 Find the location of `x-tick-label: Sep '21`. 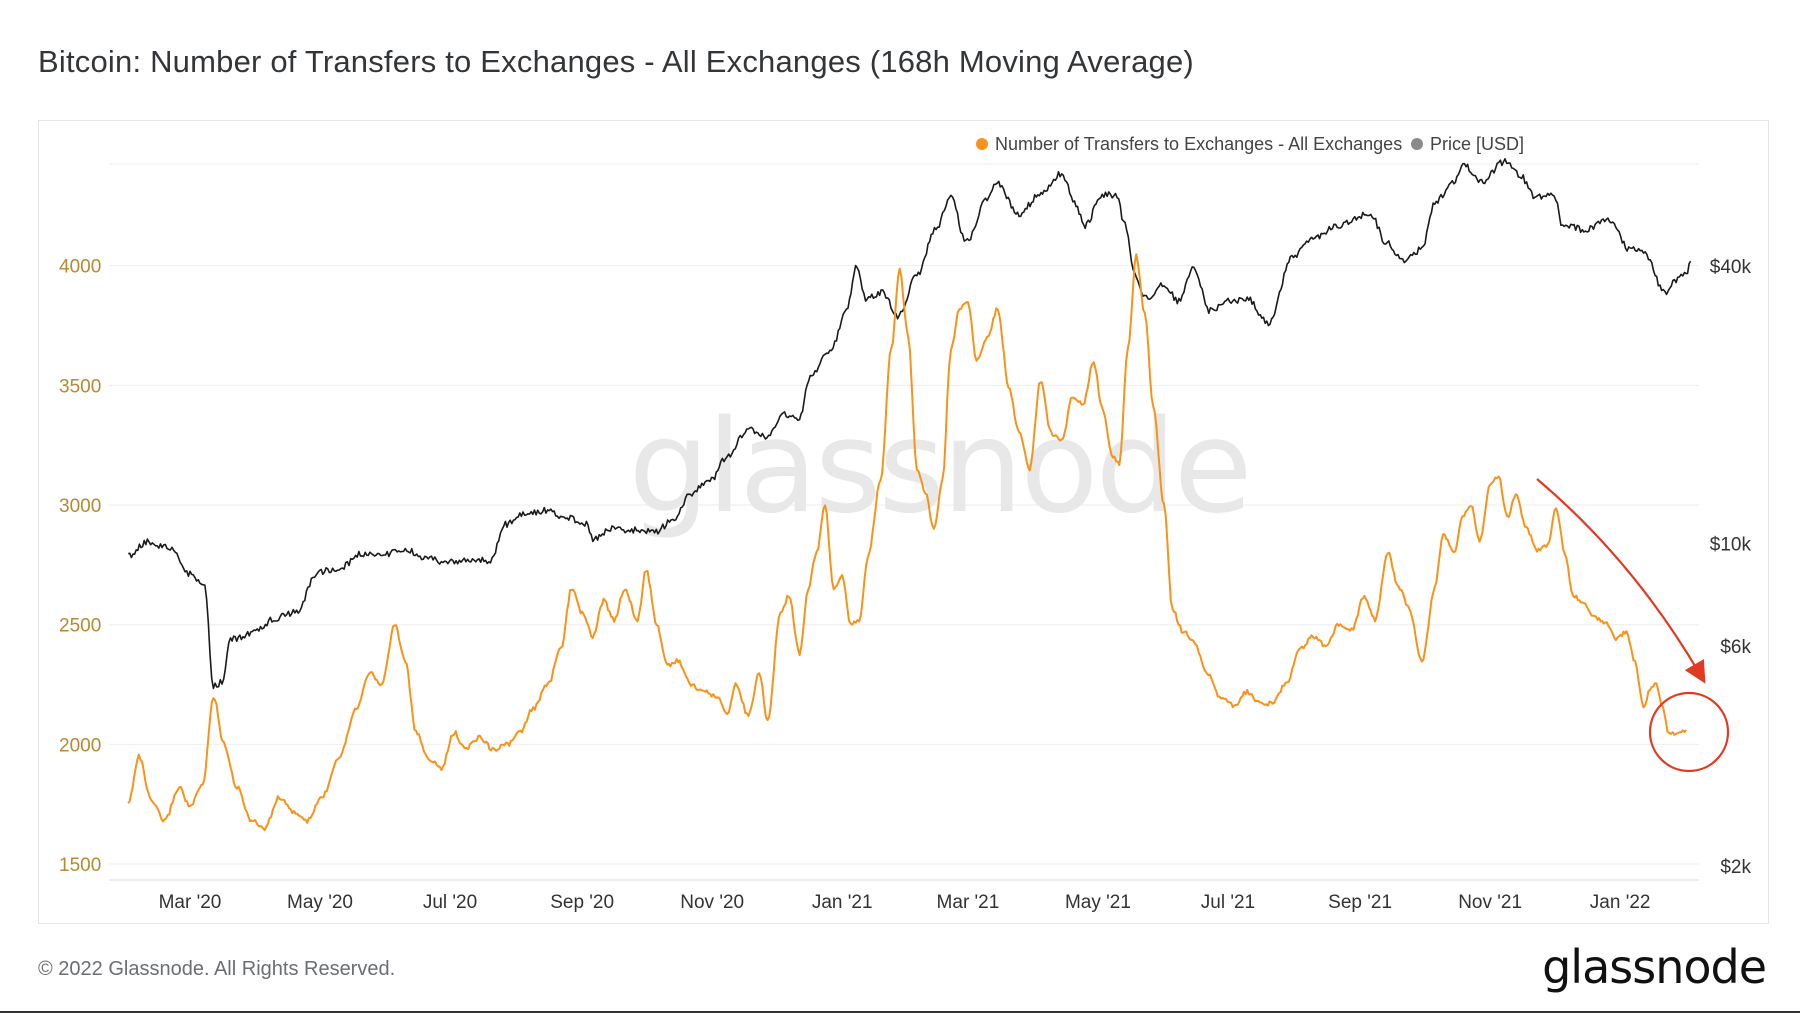

x-tick-label: Sep '21 is located at coordinates (1360, 902).